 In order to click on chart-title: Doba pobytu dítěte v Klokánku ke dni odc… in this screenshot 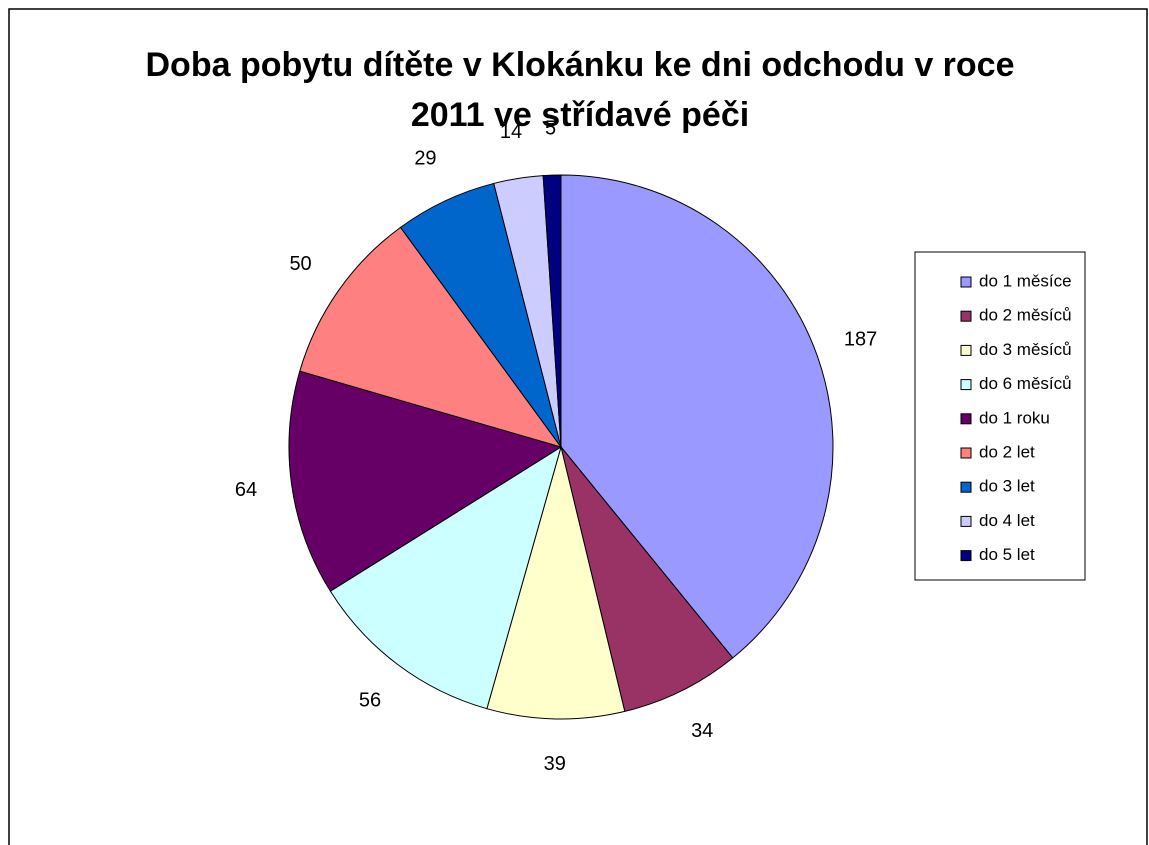, I will do `click(580, 90)`.